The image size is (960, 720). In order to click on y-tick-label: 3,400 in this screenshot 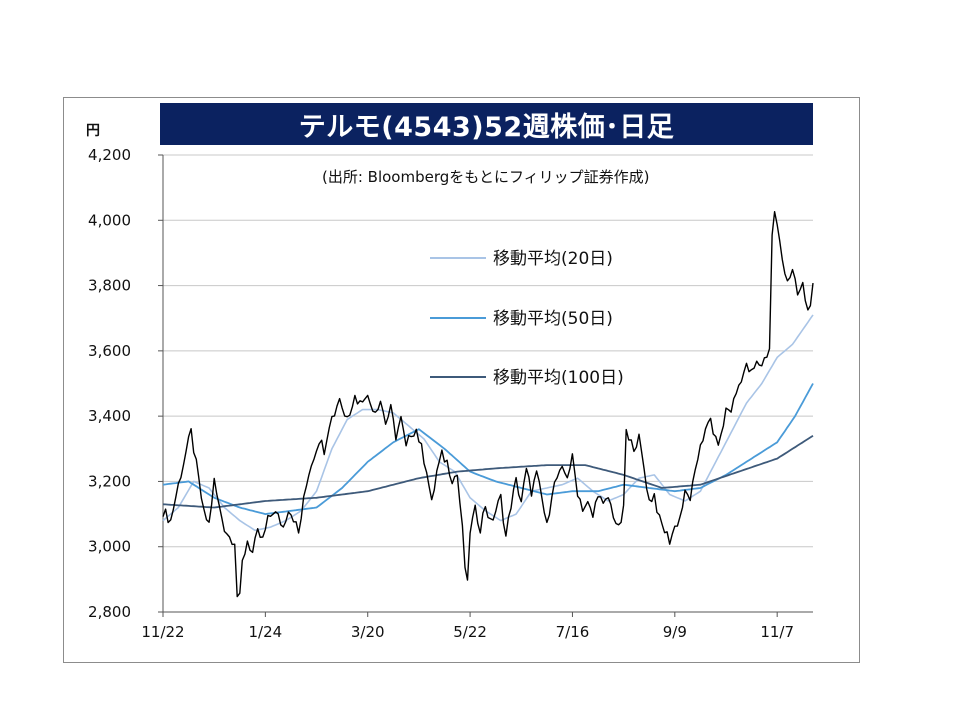, I will do `click(109, 416)`.